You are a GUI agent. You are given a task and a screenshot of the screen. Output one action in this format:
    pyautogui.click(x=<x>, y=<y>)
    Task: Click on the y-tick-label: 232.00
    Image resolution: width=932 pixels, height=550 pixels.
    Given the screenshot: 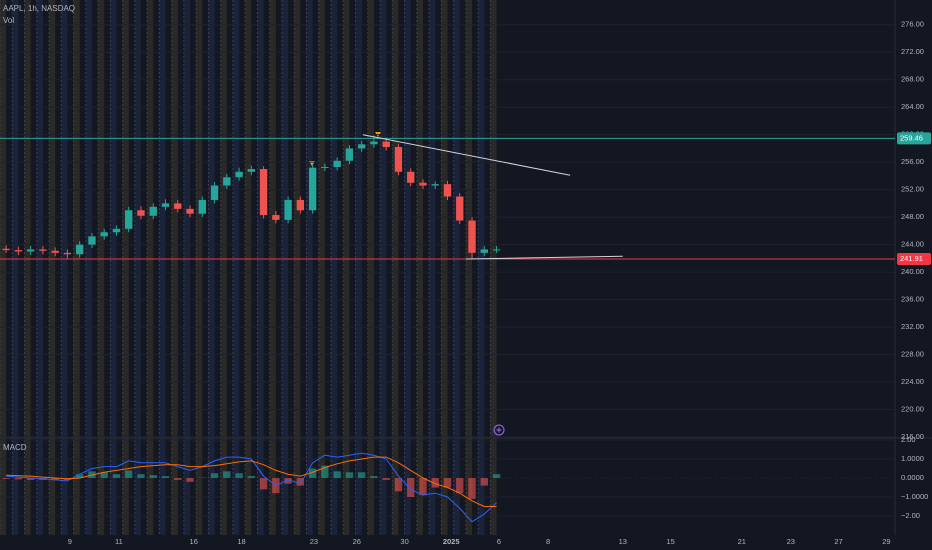 What is the action you would take?
    pyautogui.click(x=912, y=326)
    